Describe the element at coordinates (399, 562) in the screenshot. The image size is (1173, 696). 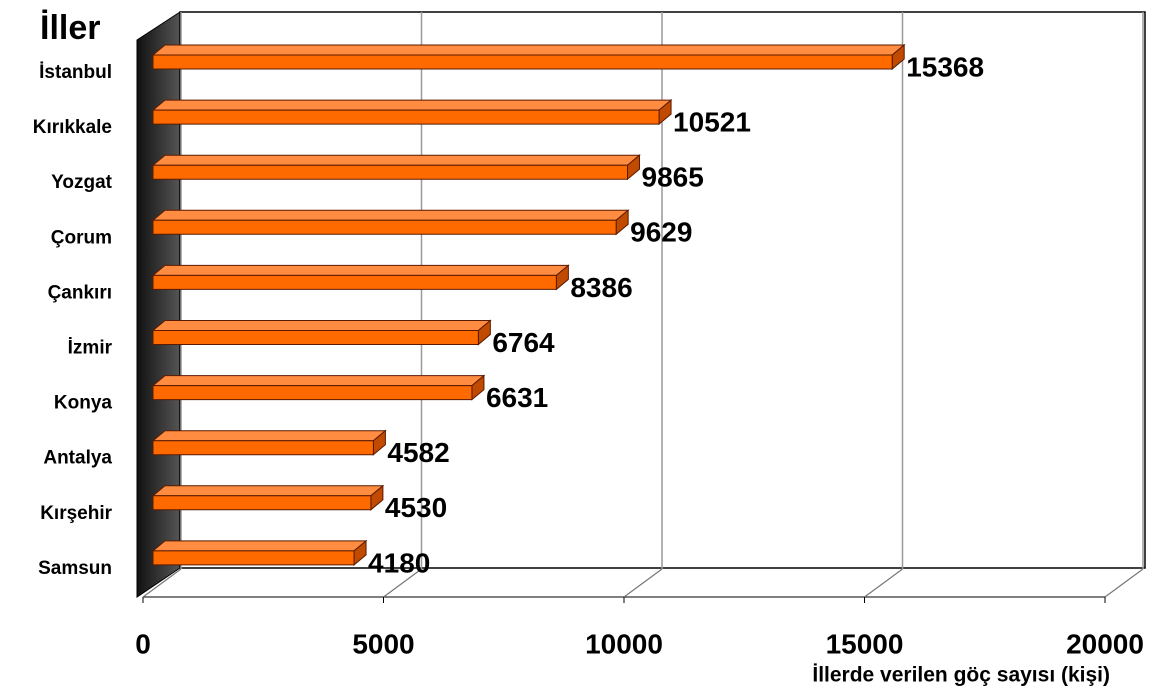
I see `value-label: 4180` at that location.